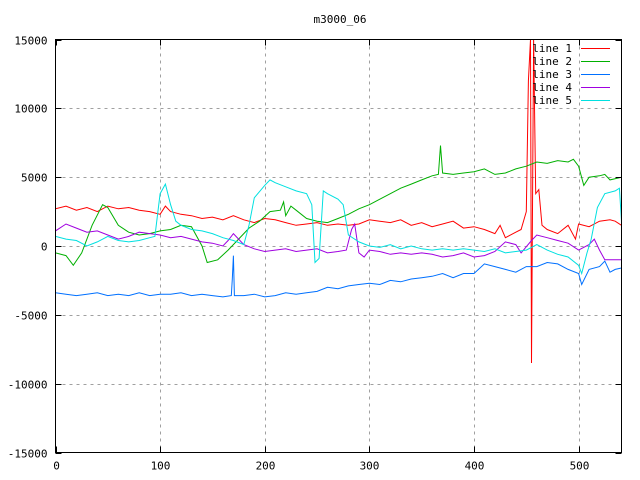 The image size is (640, 480). I want to click on x-tick-label: 400, so click(475, 466).